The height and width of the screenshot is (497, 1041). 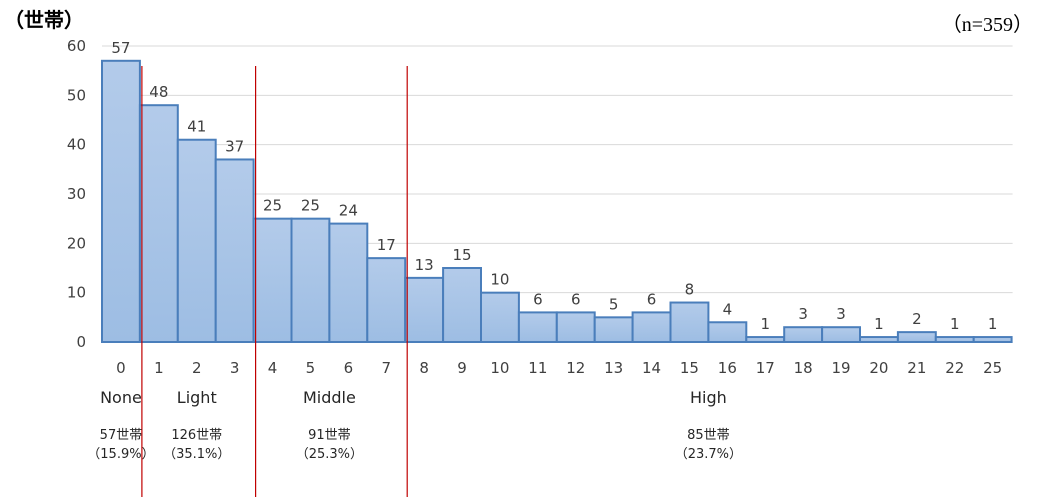 What do you see at coordinates (76, 243) in the screenshot?
I see `y-tick-label: 20` at bounding box center [76, 243].